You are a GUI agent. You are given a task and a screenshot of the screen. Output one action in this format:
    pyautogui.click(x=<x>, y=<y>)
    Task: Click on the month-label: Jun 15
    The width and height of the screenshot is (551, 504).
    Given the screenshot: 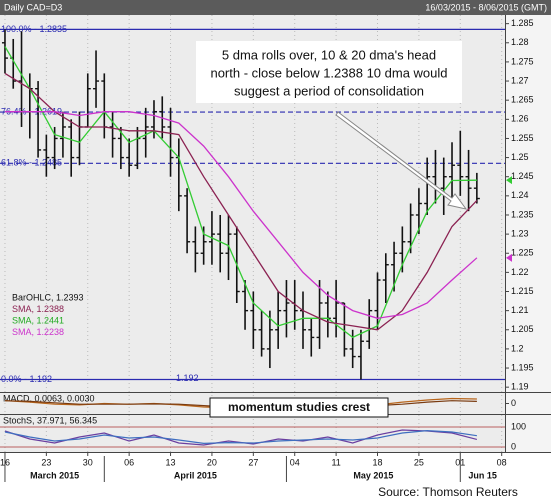 What is the action you would take?
    pyautogui.click(x=482, y=475)
    